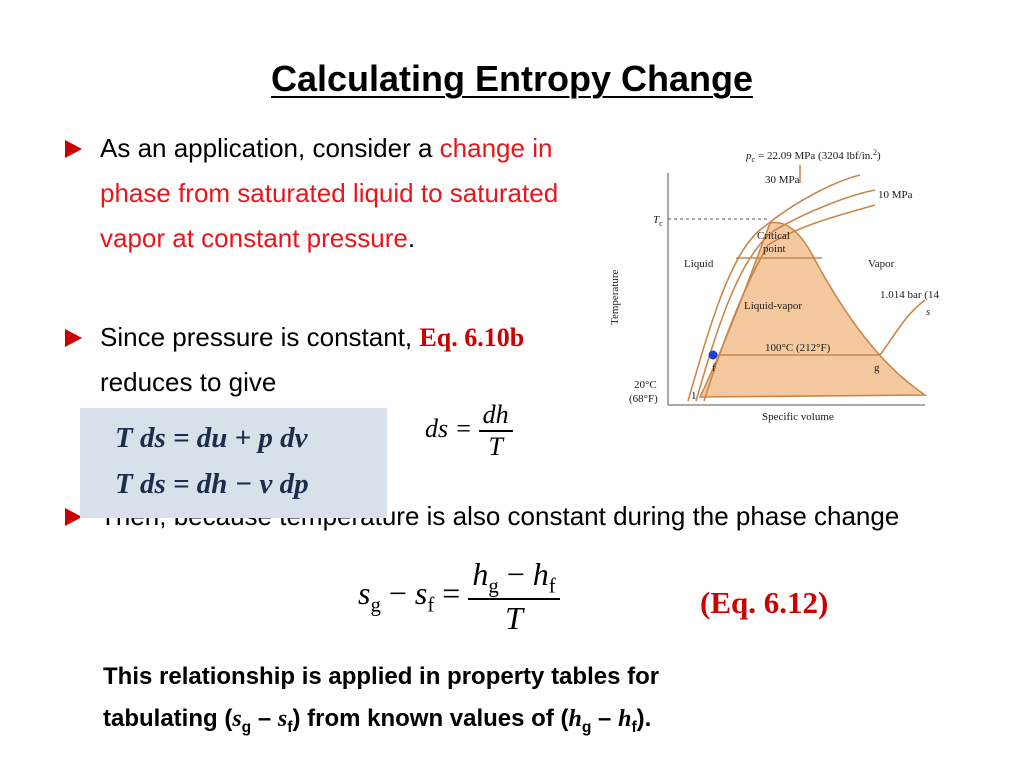 The width and height of the screenshot is (1024, 768). What do you see at coordinates (188, 382) in the screenshot?
I see `bullet-text: reduces to give` at bounding box center [188, 382].